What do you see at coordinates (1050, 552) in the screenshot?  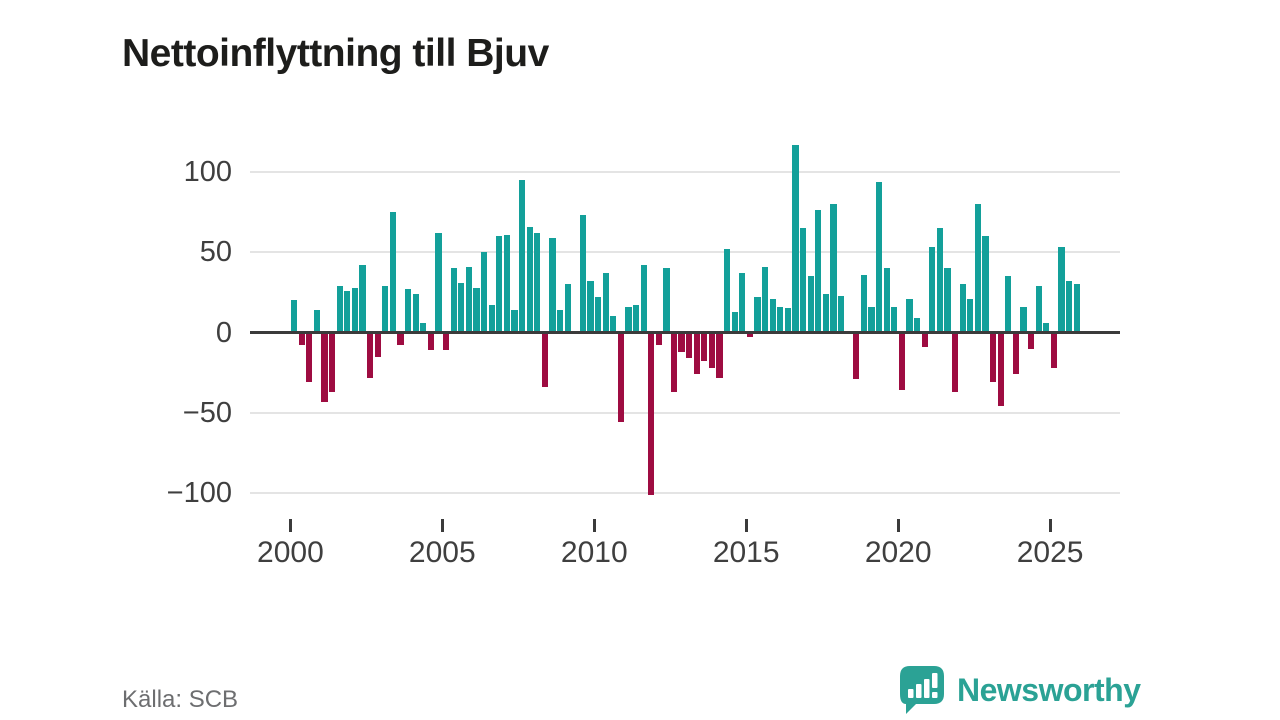 I see `x-axis-tick-label: 2025` at bounding box center [1050, 552].